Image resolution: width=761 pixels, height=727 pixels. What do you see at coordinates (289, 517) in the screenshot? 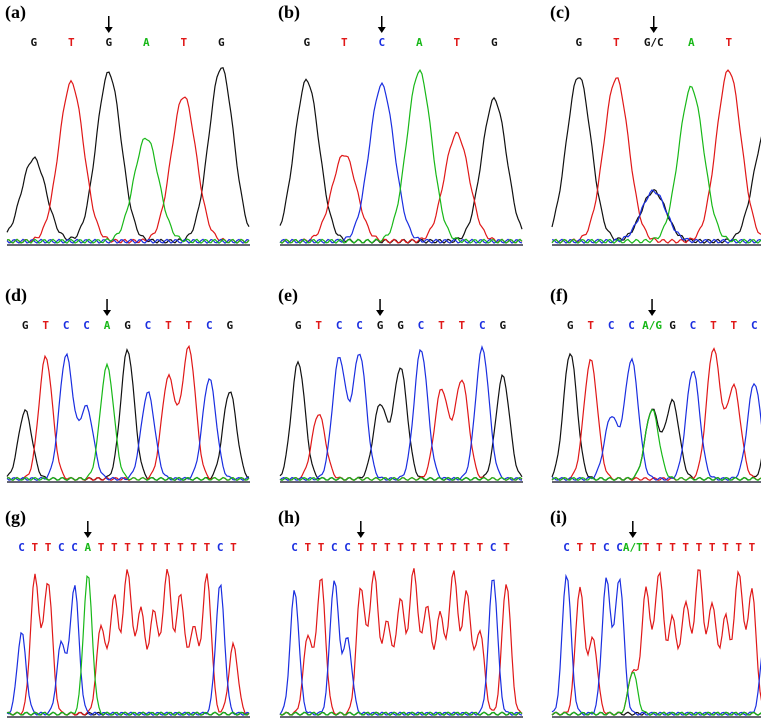
I see `panel-label: (h)` at bounding box center [289, 517].